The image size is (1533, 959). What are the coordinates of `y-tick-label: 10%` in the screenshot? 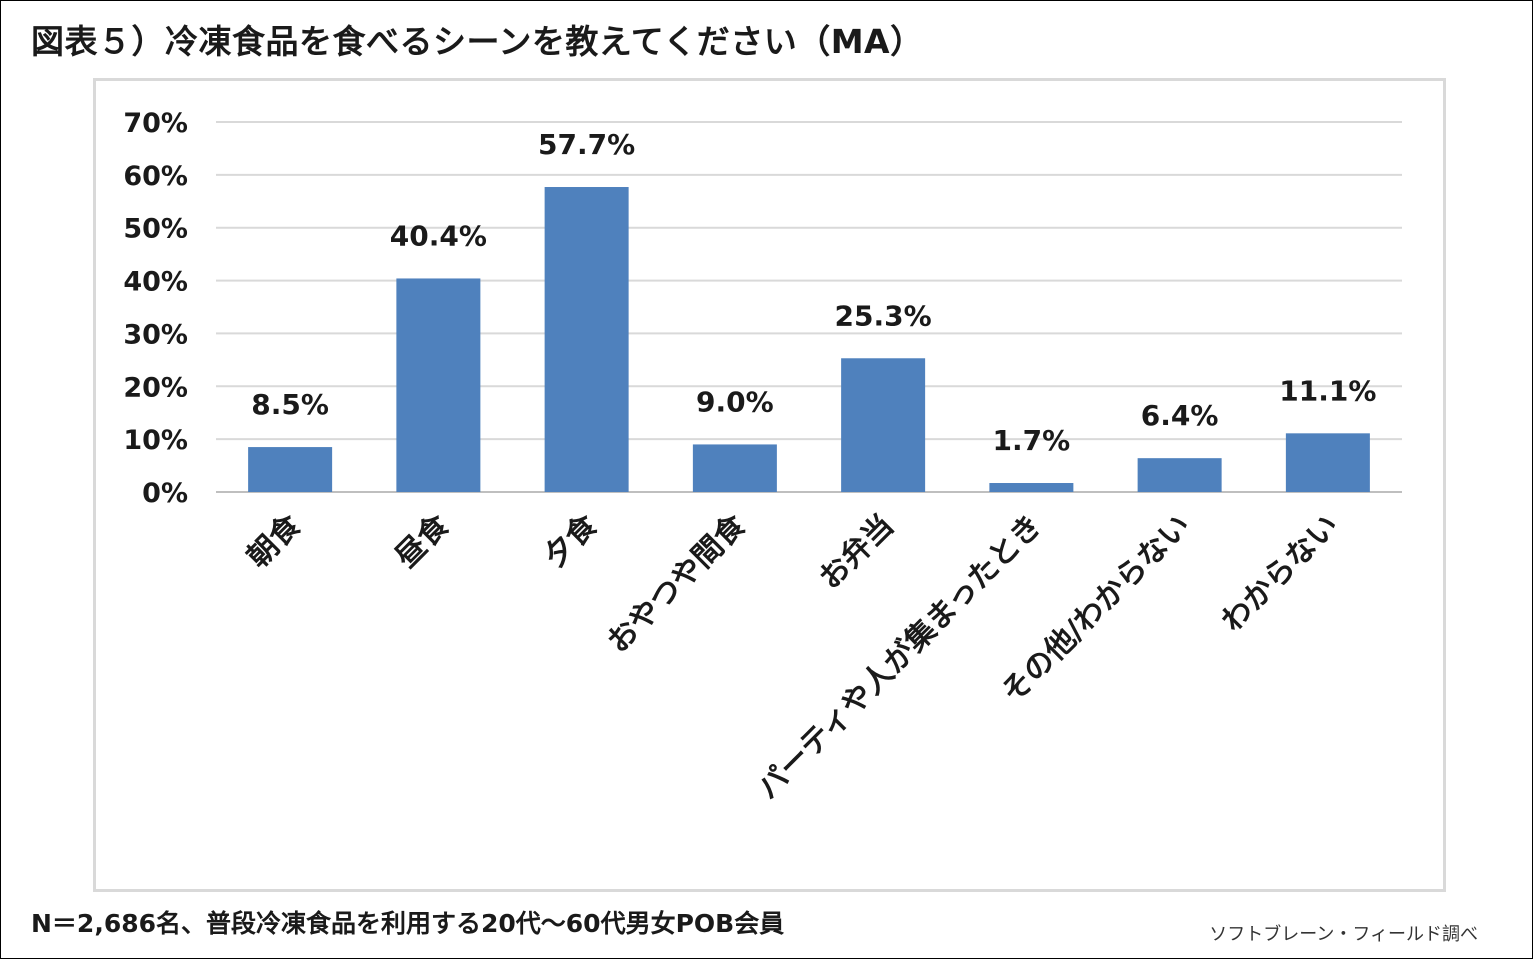 It's located at (155, 440).